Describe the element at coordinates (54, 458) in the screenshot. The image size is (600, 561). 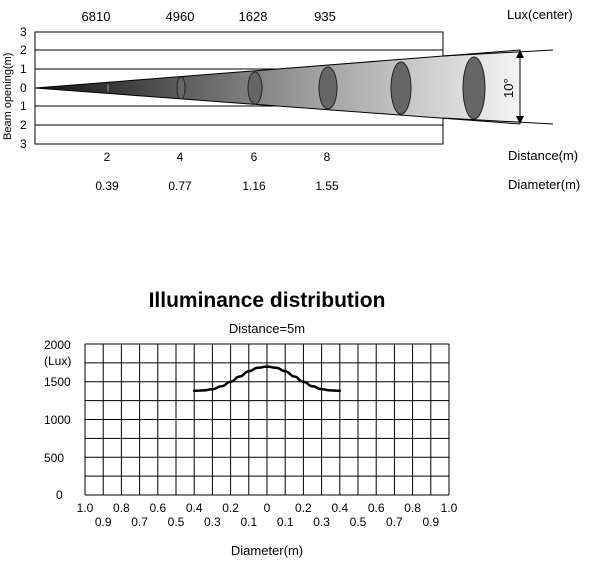
I see `y-tick: 500` at that location.